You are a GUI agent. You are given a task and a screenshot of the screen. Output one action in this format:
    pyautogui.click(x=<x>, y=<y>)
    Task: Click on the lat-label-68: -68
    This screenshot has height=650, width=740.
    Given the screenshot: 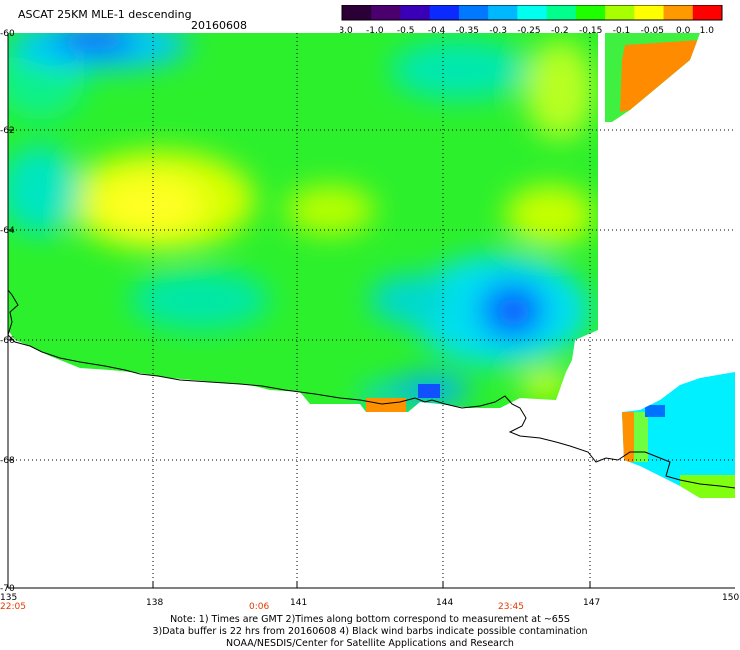 What is the action you would take?
    pyautogui.click(x=7, y=461)
    